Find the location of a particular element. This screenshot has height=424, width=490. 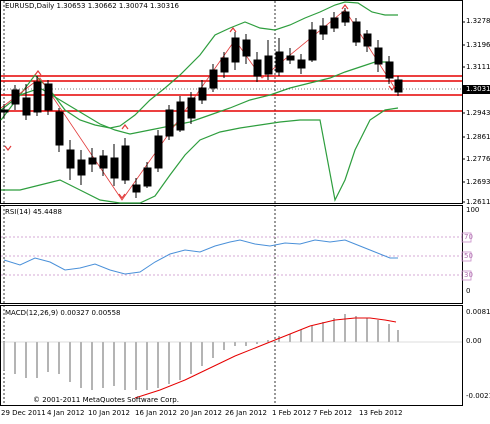

rsi-line is located at coordinates (200, 257).